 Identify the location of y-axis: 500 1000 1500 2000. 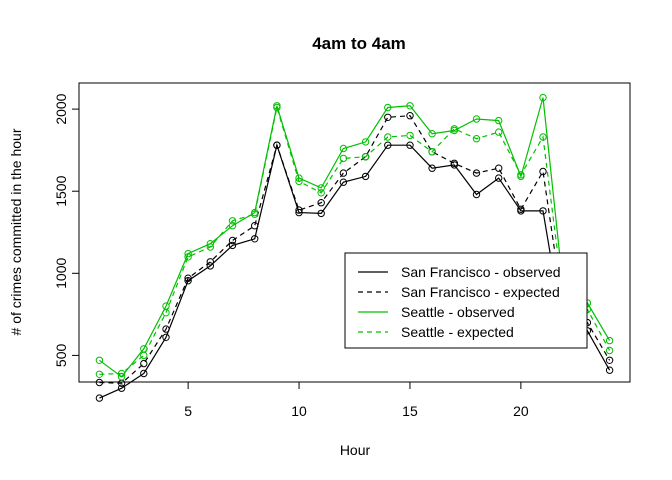
(66, 230).